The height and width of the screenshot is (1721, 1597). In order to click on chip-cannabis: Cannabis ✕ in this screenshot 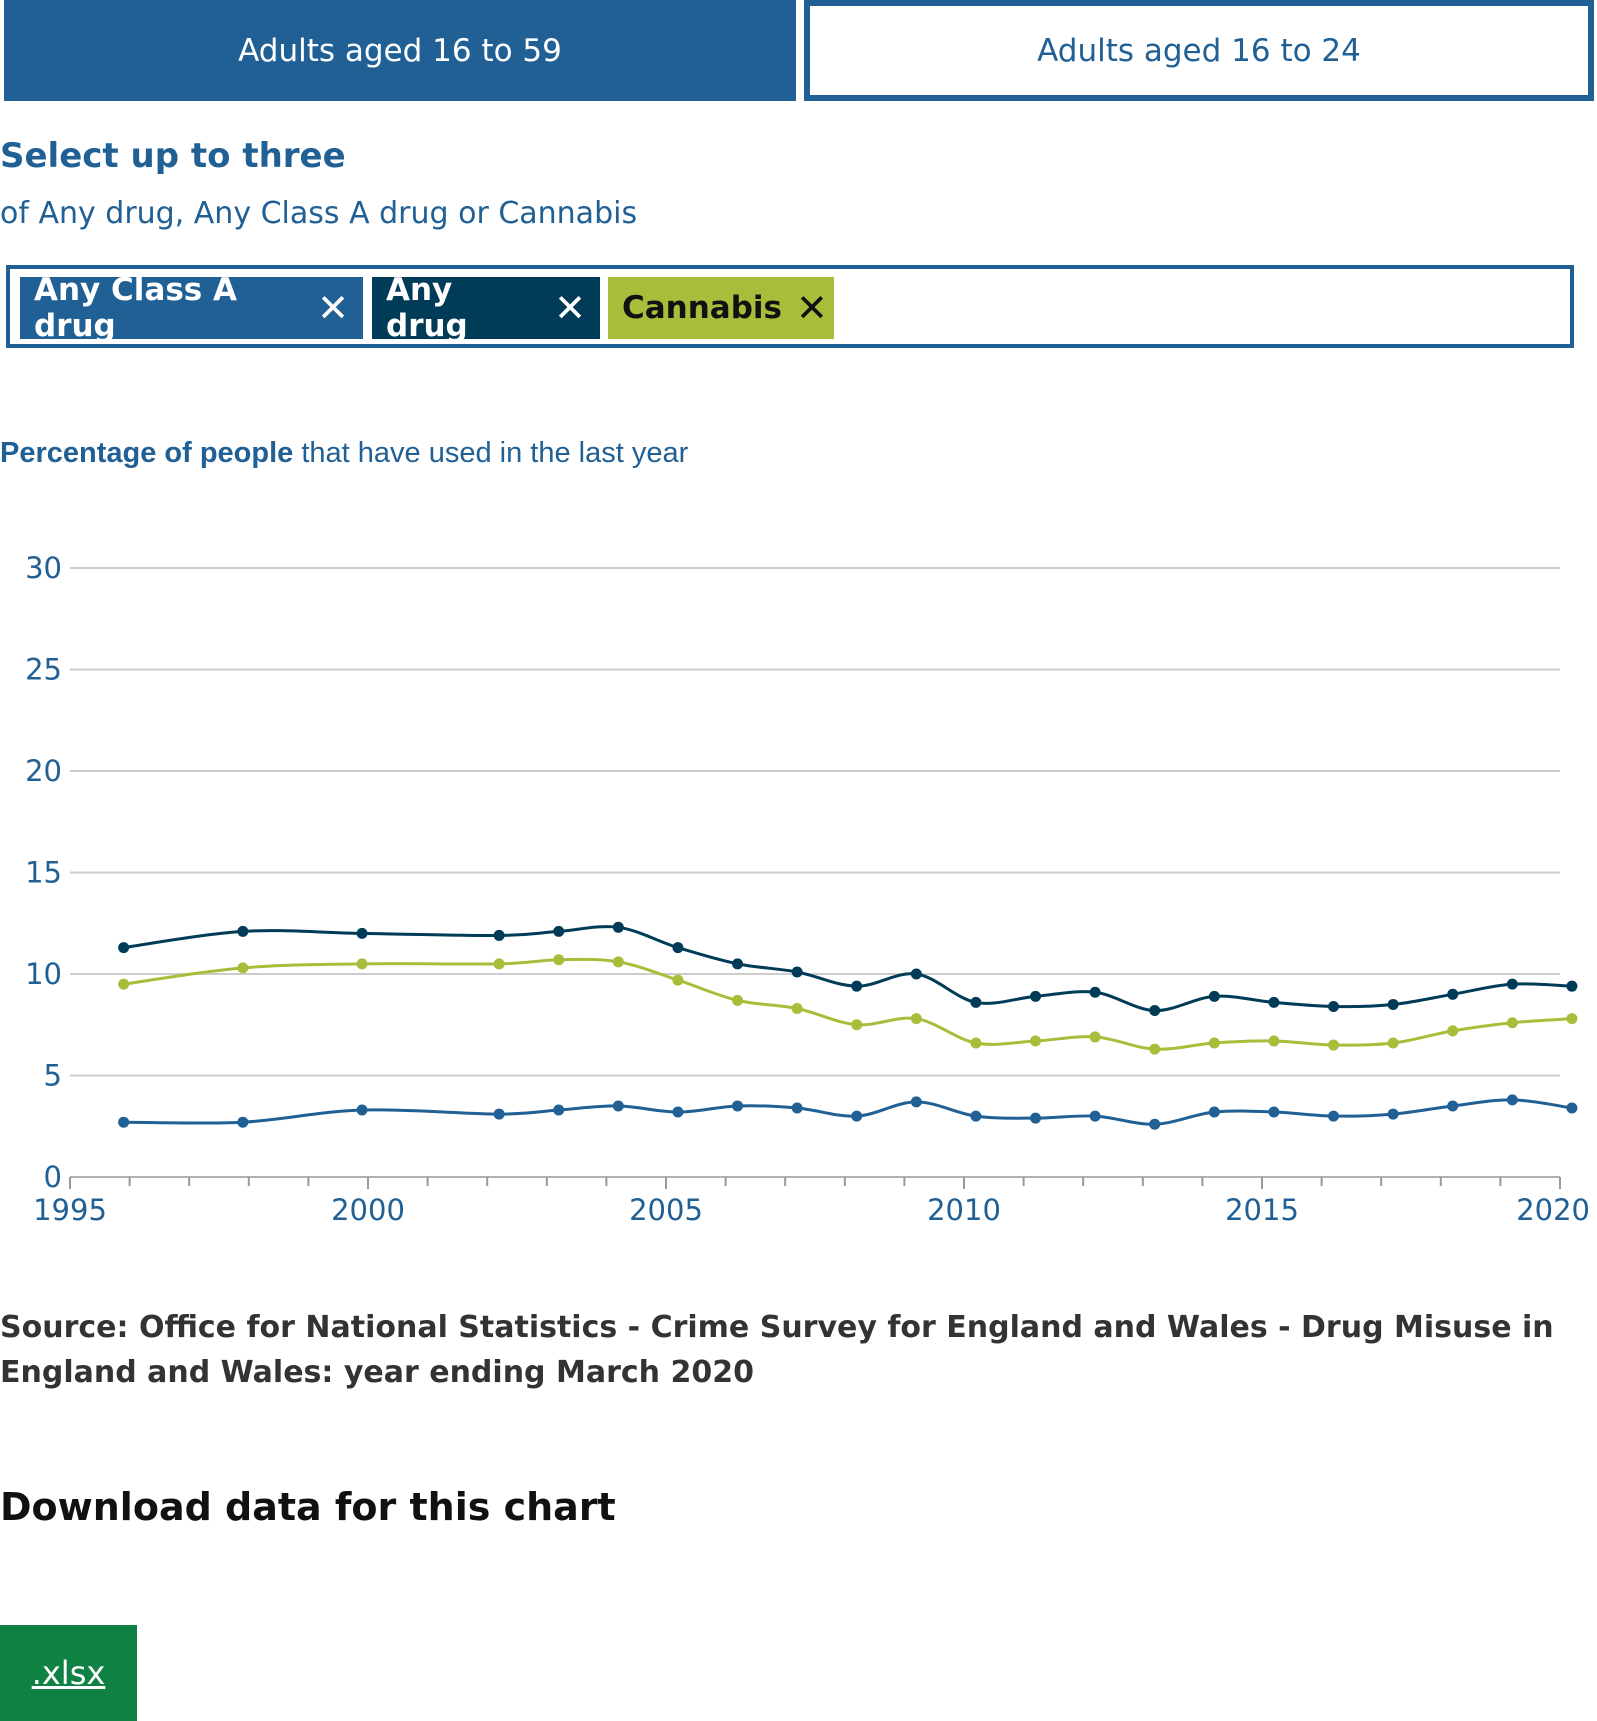, I will do `click(721, 308)`.